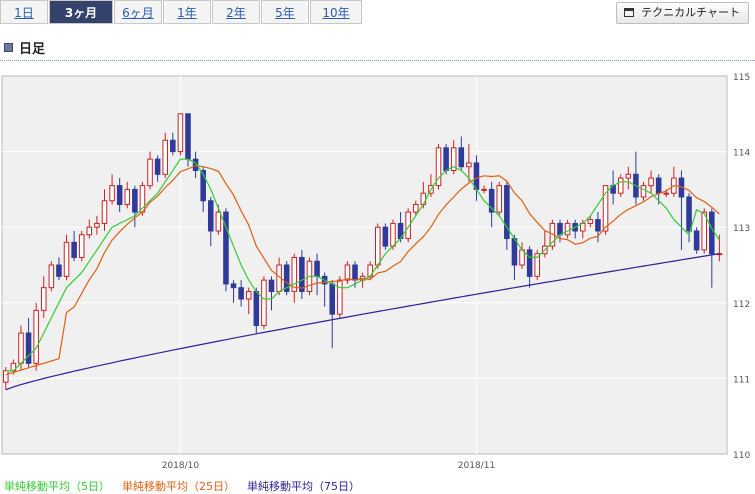 This screenshot has width=755, height=494. What do you see at coordinates (476, 466) in the screenshot?
I see `x-tick-label: 2018/11` at bounding box center [476, 466].